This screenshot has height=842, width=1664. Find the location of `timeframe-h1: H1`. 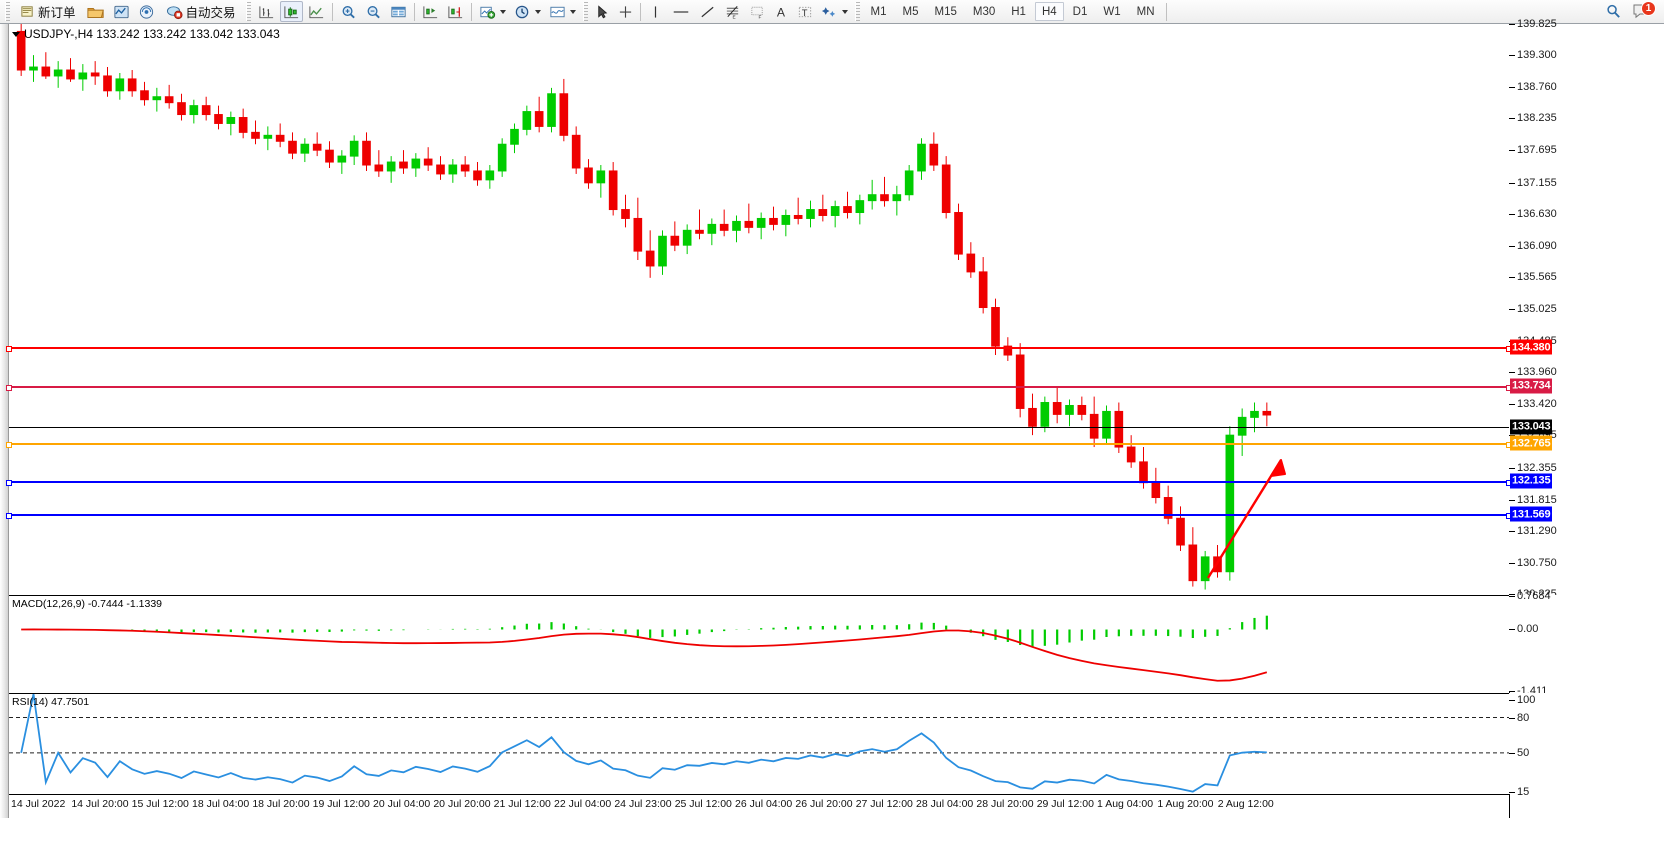

timeframe-h1: H1 is located at coordinates (1018, 11).